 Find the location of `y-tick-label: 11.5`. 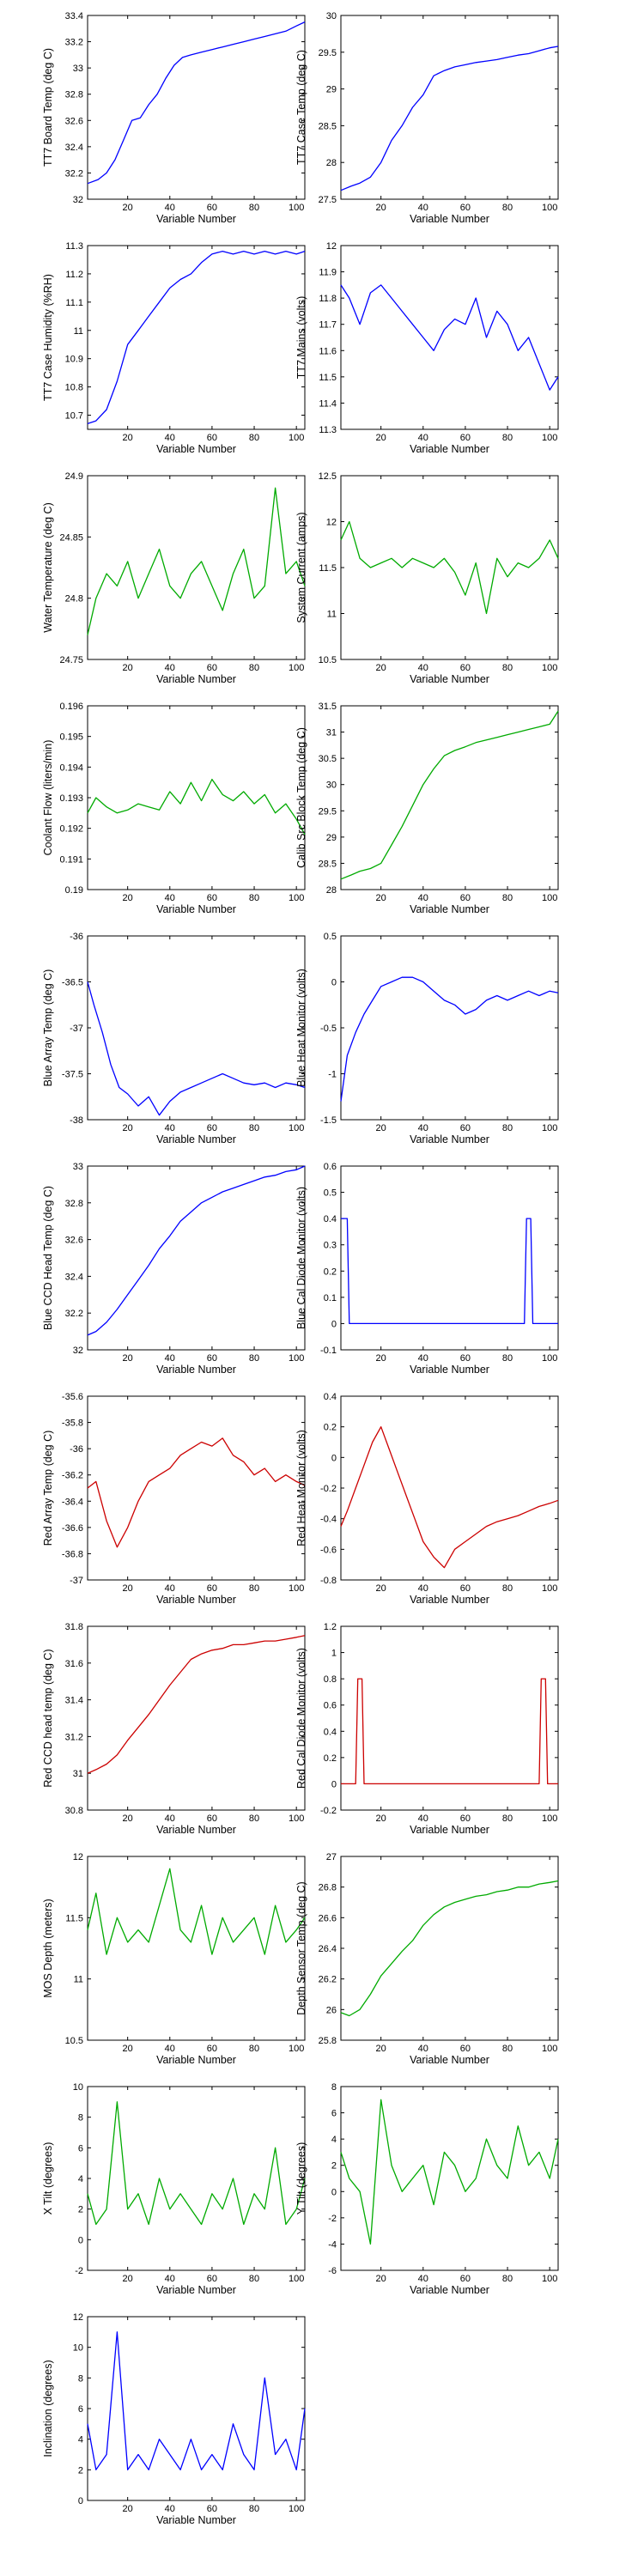

y-tick-label: 11.5 is located at coordinates (74, 1918).